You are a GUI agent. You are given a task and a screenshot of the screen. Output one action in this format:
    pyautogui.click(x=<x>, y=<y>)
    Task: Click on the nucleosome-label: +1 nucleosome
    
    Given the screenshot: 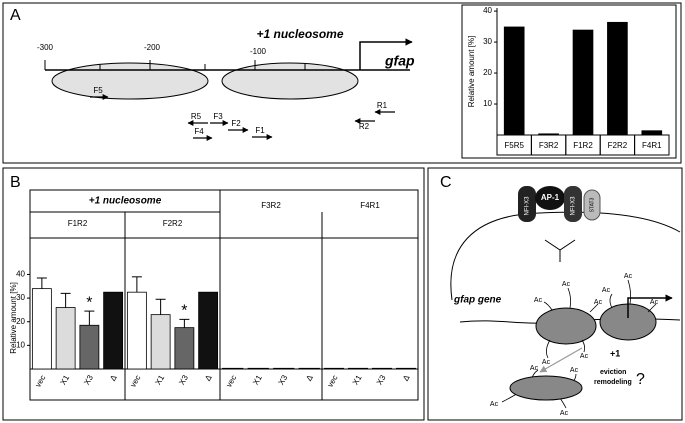 What is the action you would take?
    pyautogui.click(x=299, y=34)
    